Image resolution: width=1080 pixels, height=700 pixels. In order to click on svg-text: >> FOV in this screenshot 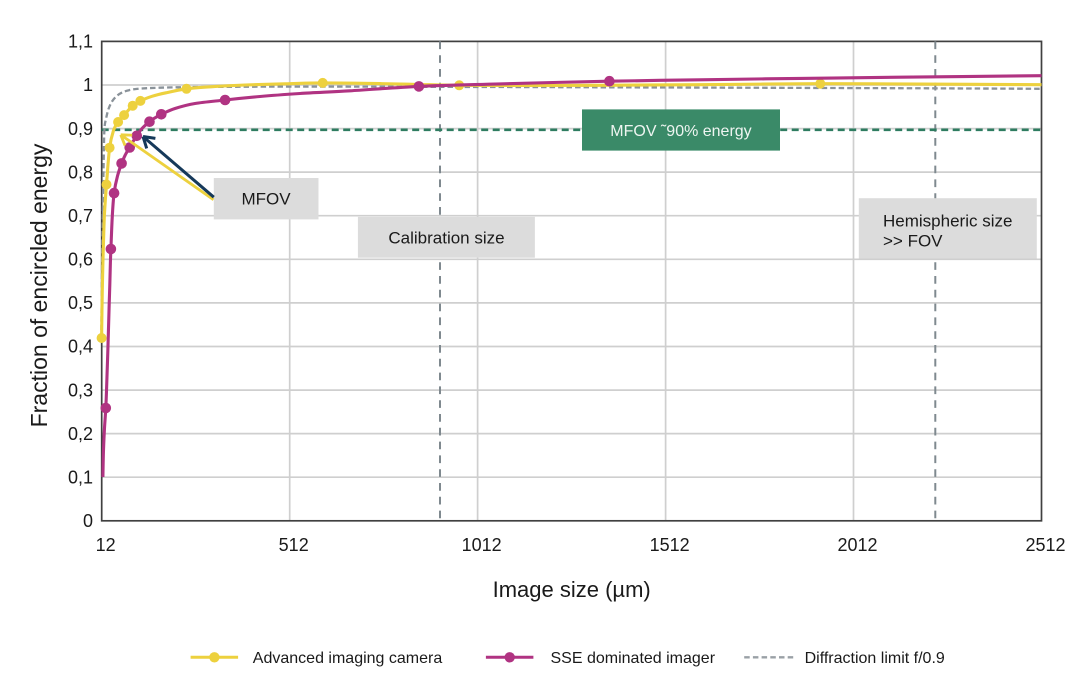, I will do `click(913, 241)`.